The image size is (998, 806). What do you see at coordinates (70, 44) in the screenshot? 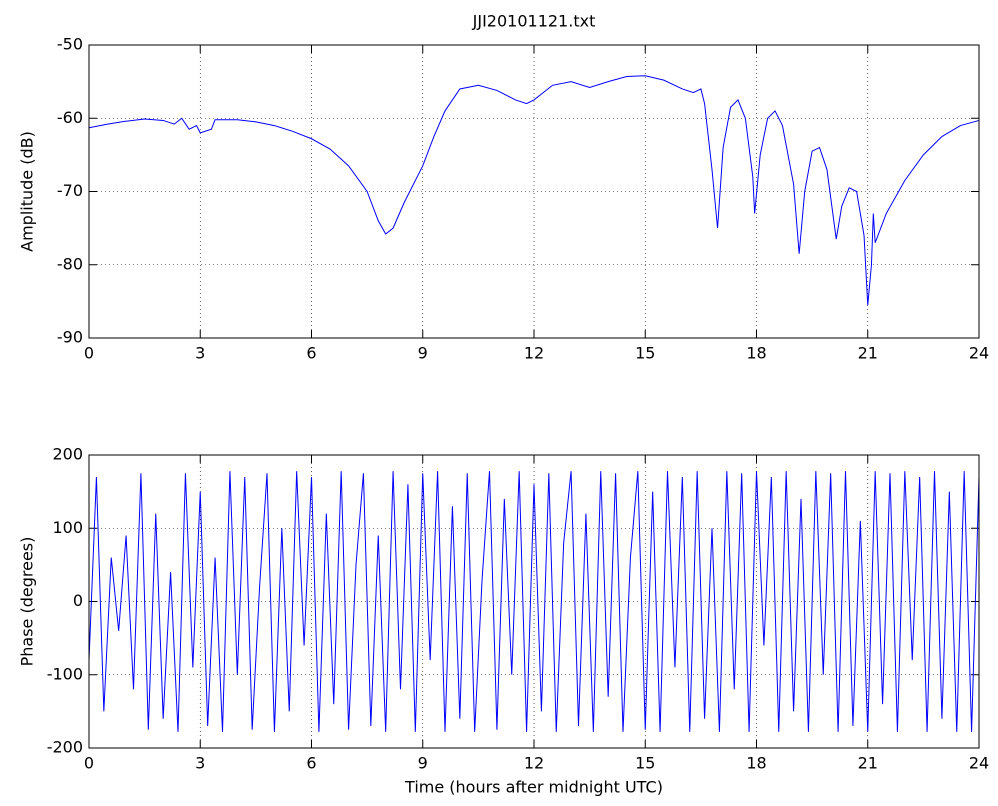
I see `y-tick-label: -50` at bounding box center [70, 44].